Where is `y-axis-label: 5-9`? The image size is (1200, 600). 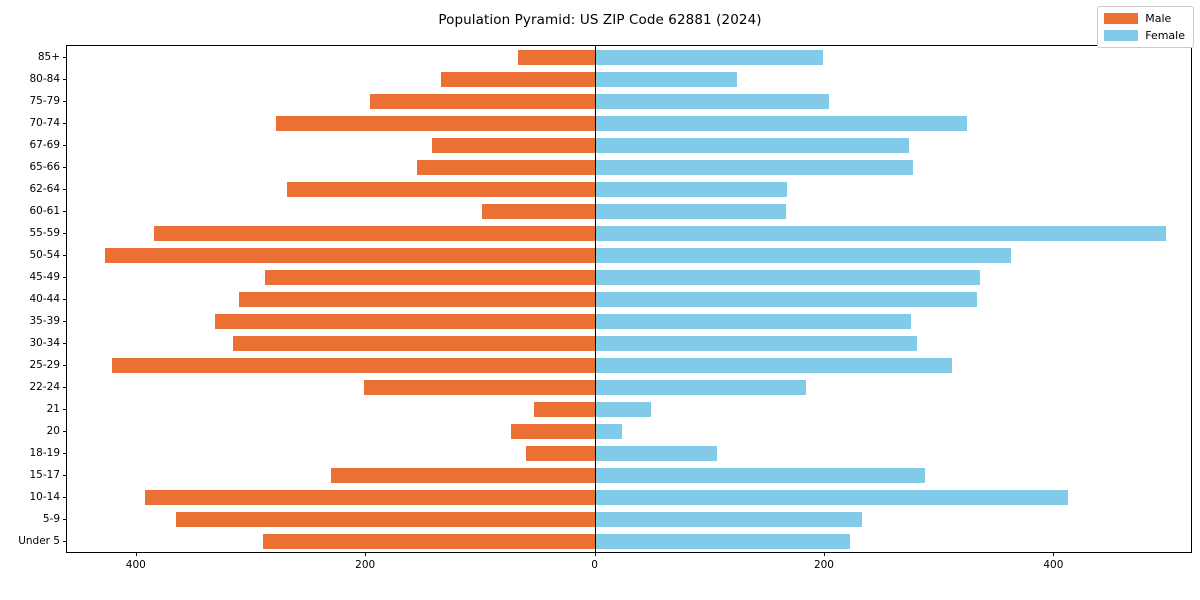 y-axis-label: 5-9 is located at coordinates (51, 519).